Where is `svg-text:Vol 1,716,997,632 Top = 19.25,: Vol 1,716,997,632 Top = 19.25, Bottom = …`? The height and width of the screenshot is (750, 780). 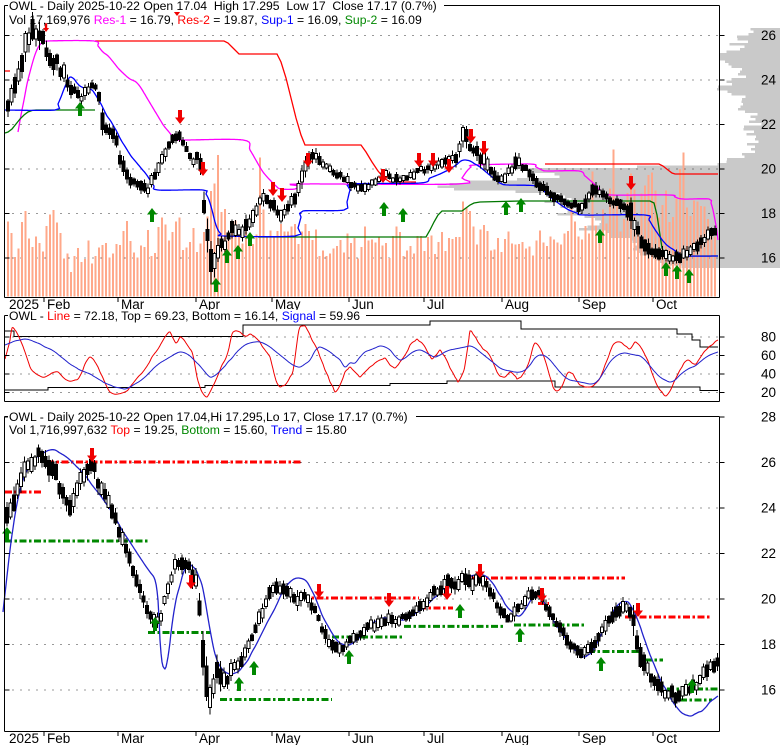 svg-text:Vol 1,716,997,632 Top = 19.25,: Vol 1,716,997,632 Top = 19.25, Bottom = … is located at coordinates (178, 430).